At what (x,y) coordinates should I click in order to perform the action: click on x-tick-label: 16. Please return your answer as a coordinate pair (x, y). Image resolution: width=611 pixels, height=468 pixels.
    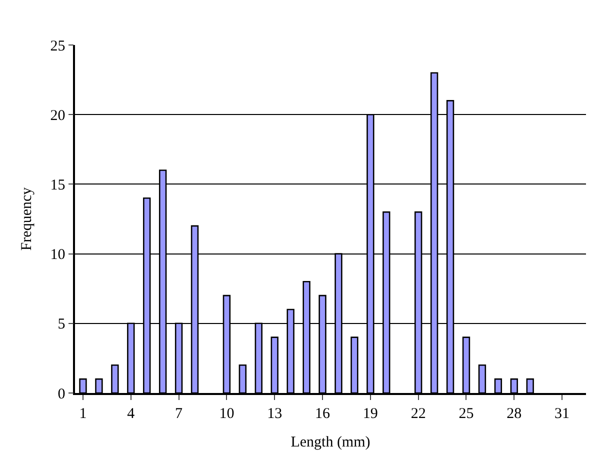
    Looking at the image, I should click on (323, 414).